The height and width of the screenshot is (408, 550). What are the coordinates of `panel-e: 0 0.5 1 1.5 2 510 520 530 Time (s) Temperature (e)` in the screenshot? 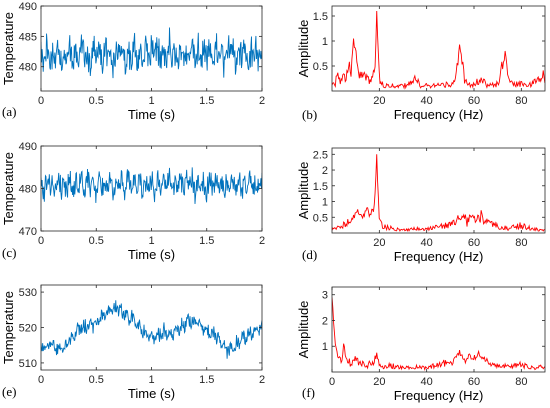 It's located at (133, 342).